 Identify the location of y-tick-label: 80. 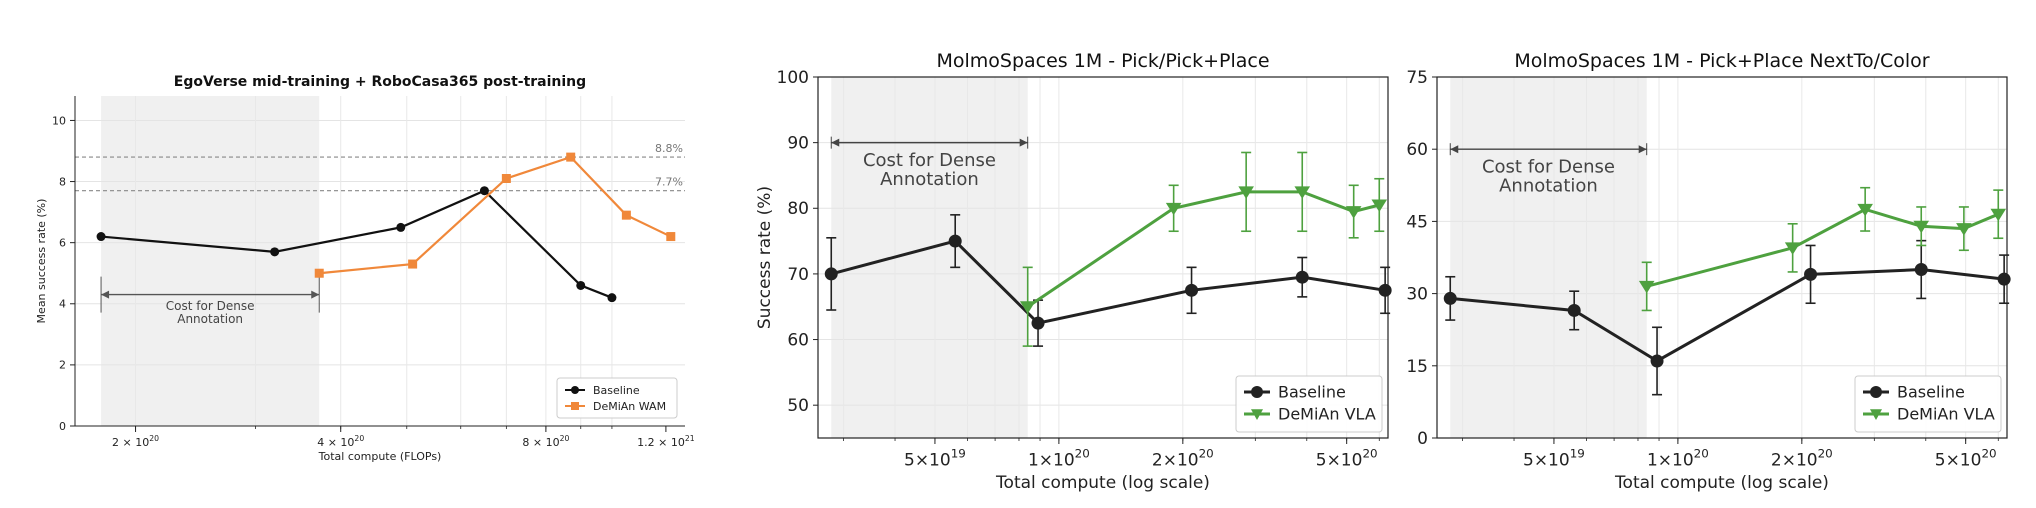
(798, 209).